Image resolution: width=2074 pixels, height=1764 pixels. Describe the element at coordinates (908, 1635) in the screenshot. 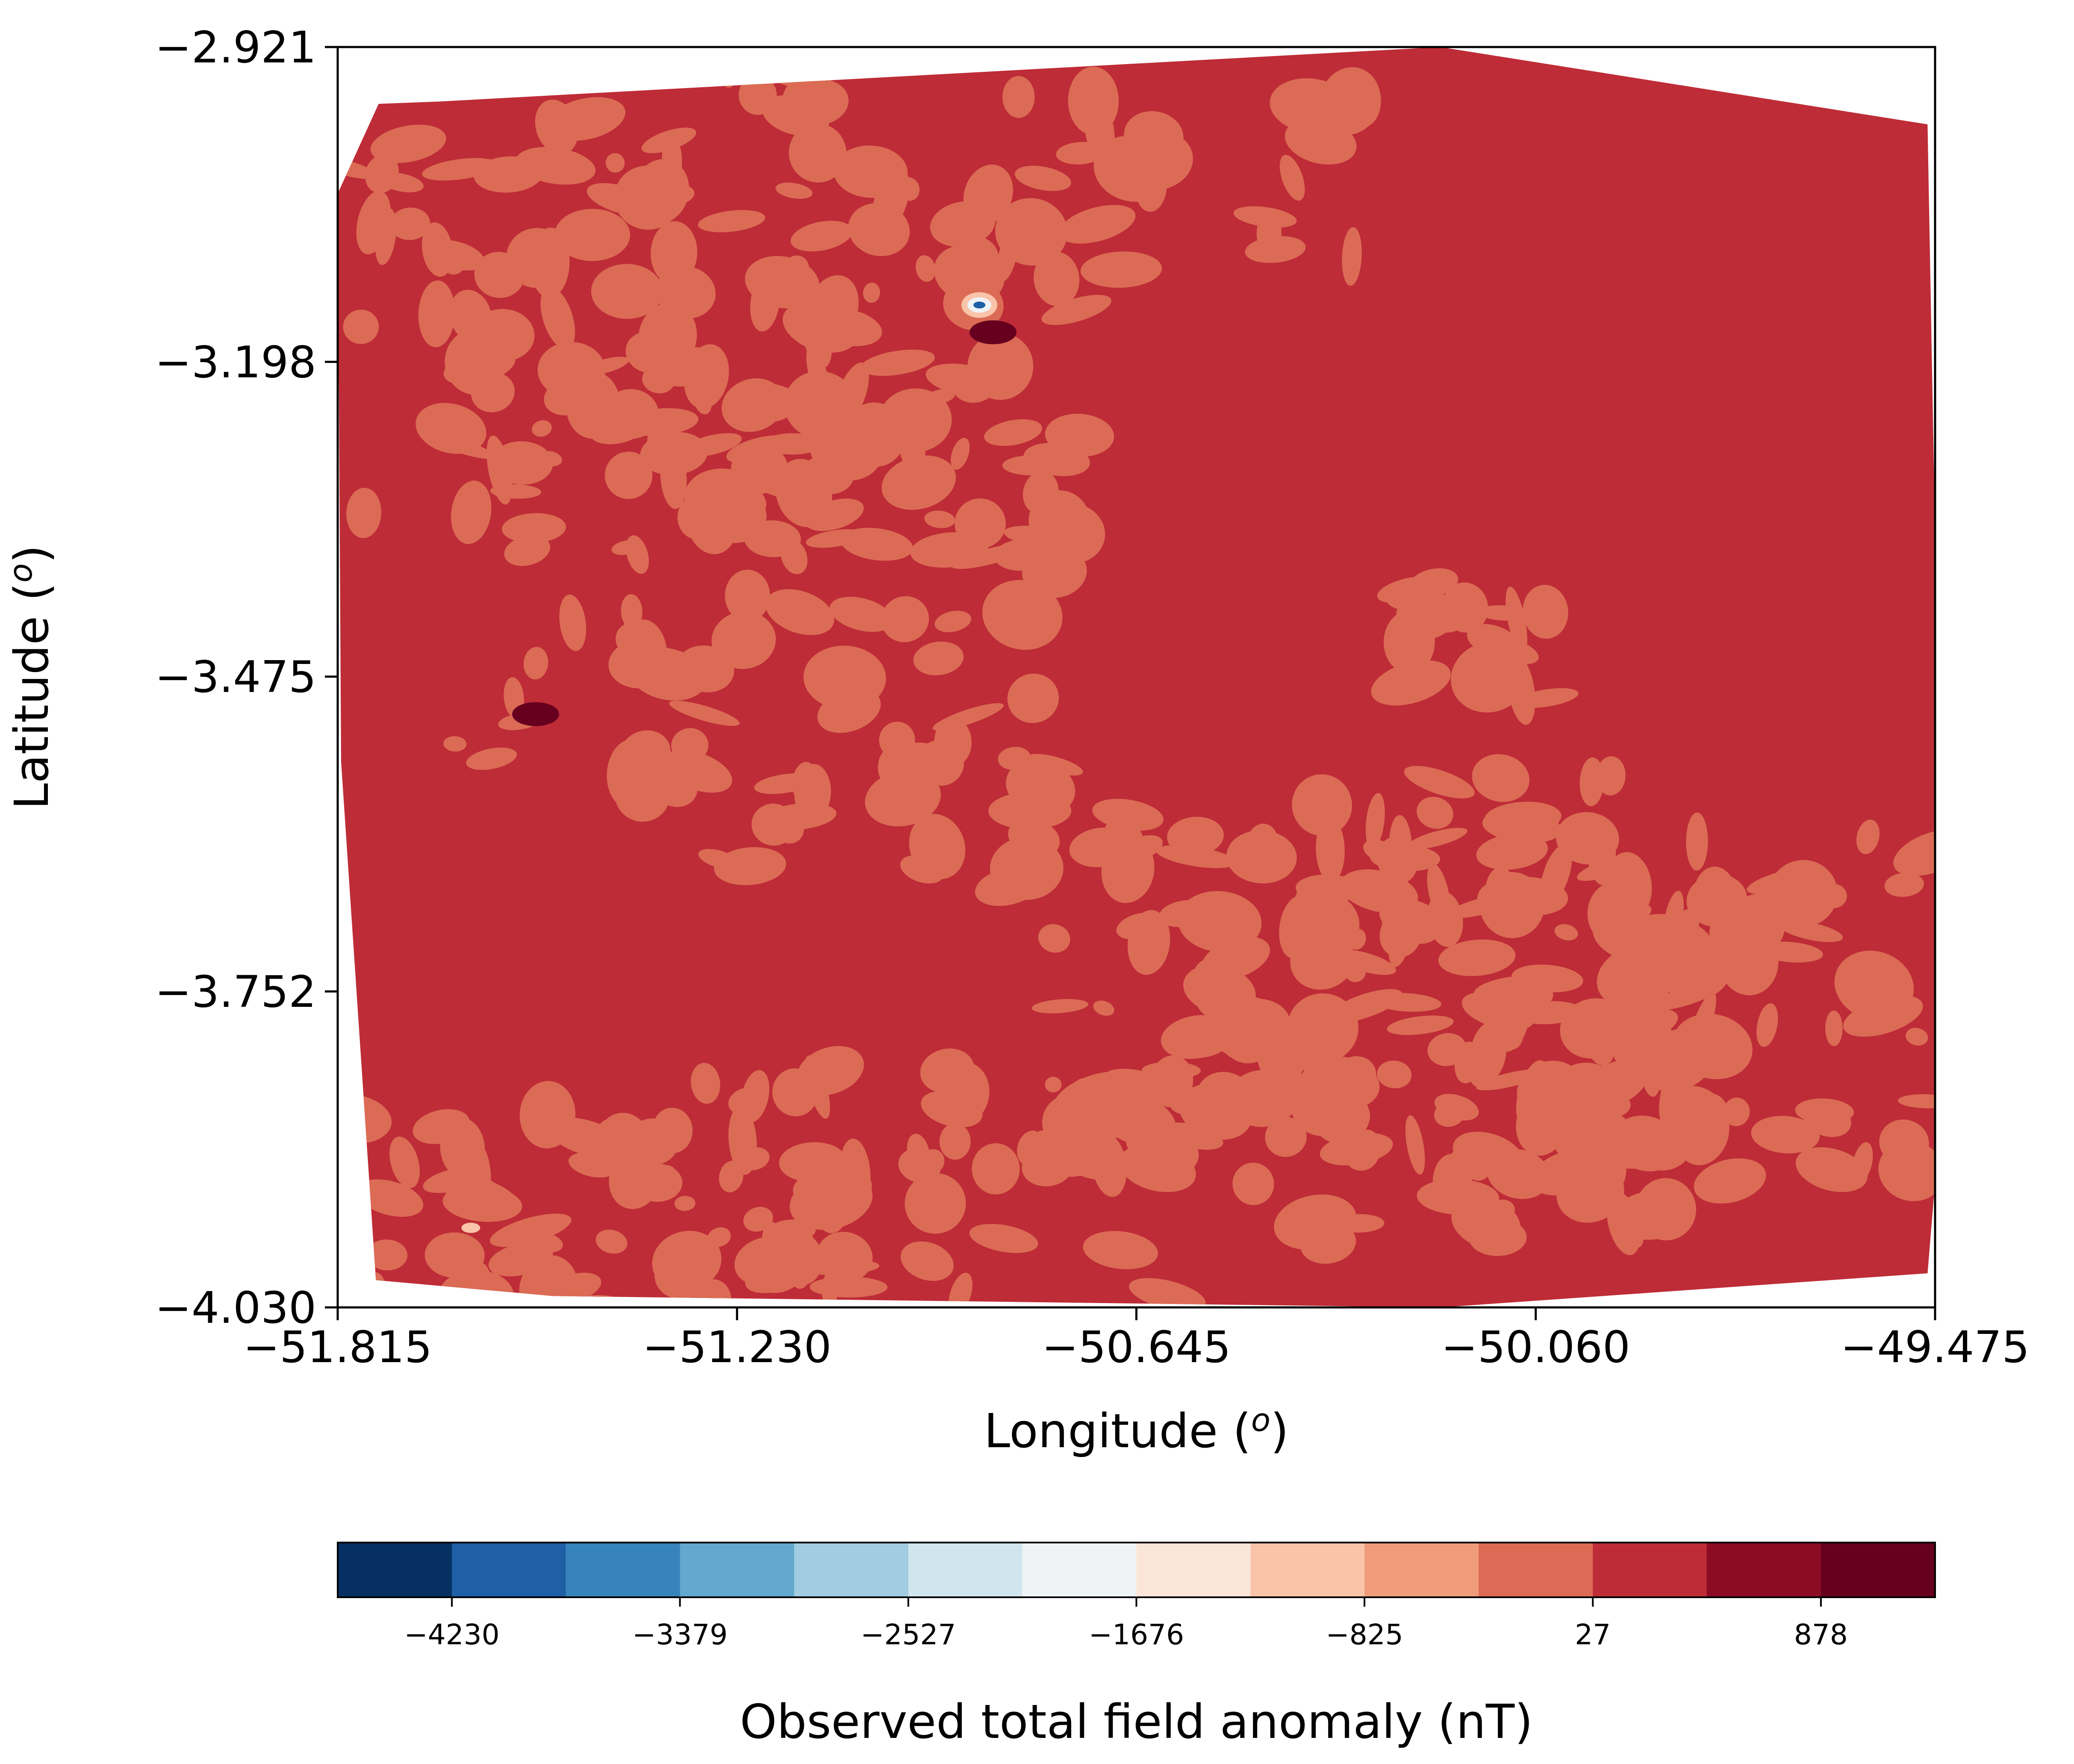

I see `colorbar-tick-label: −2527` at that location.